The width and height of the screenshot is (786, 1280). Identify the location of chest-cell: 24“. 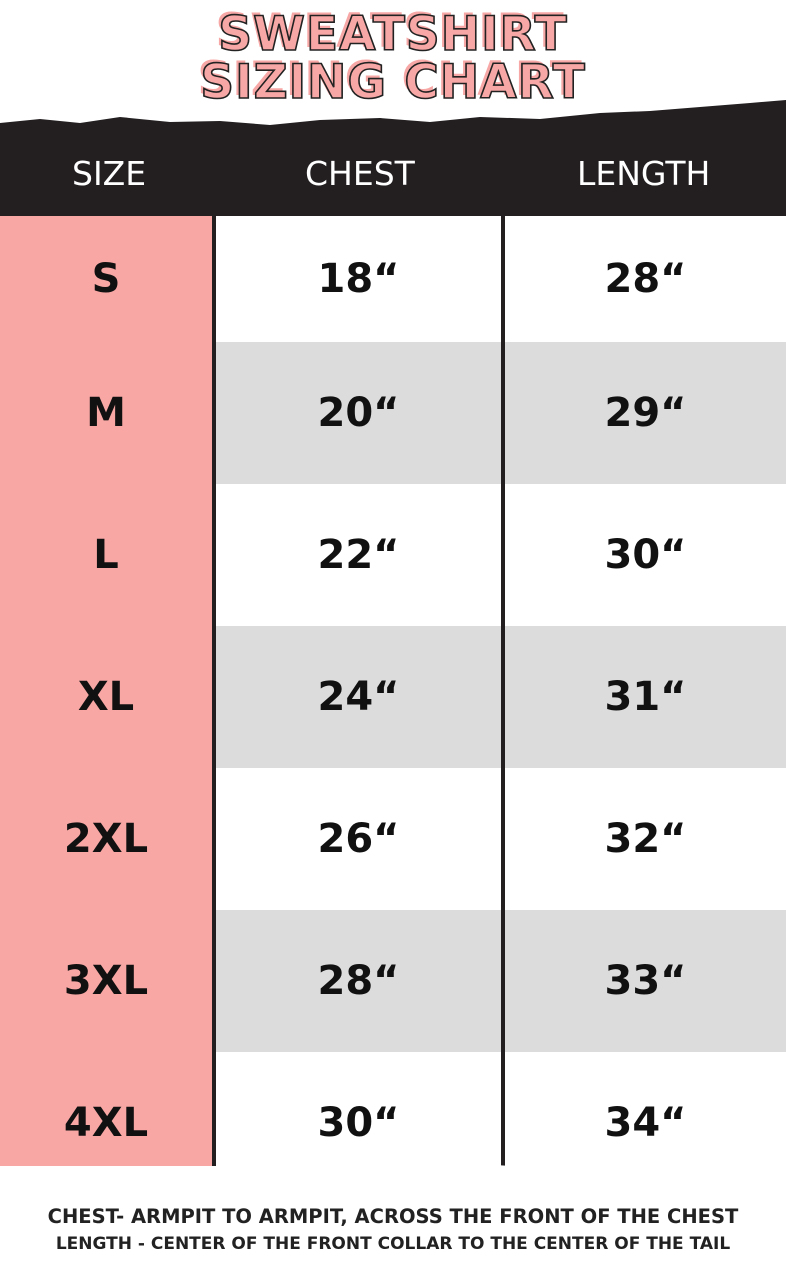
(358, 697).